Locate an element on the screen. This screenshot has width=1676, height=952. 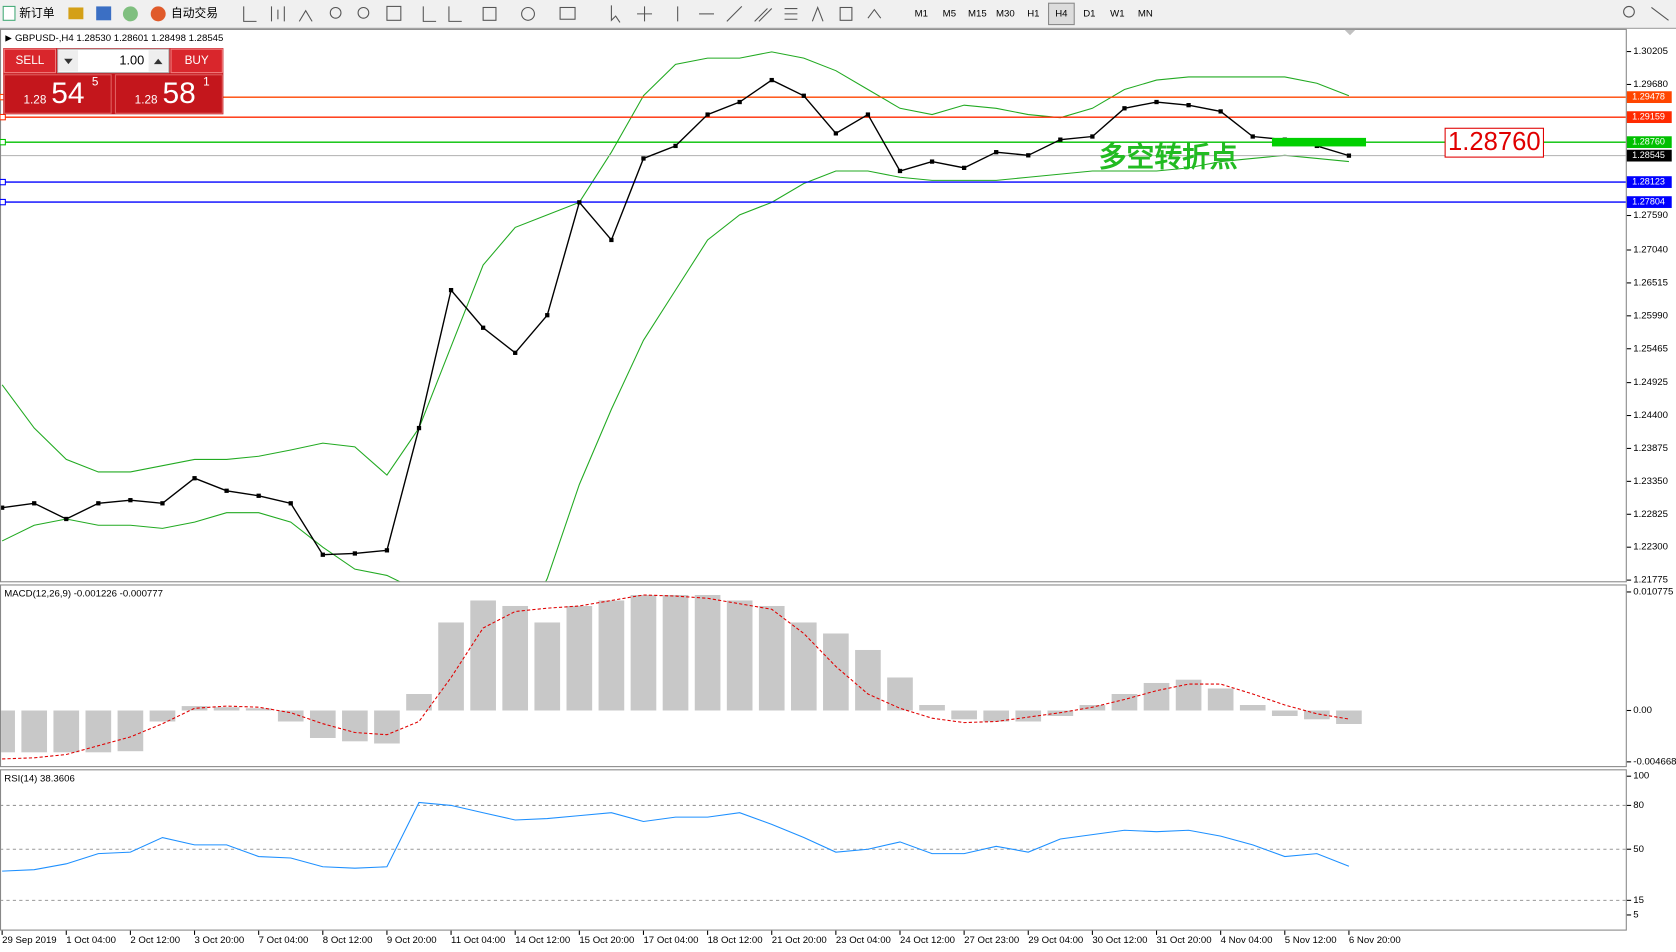
price-point is located at coordinates (1349, 155).